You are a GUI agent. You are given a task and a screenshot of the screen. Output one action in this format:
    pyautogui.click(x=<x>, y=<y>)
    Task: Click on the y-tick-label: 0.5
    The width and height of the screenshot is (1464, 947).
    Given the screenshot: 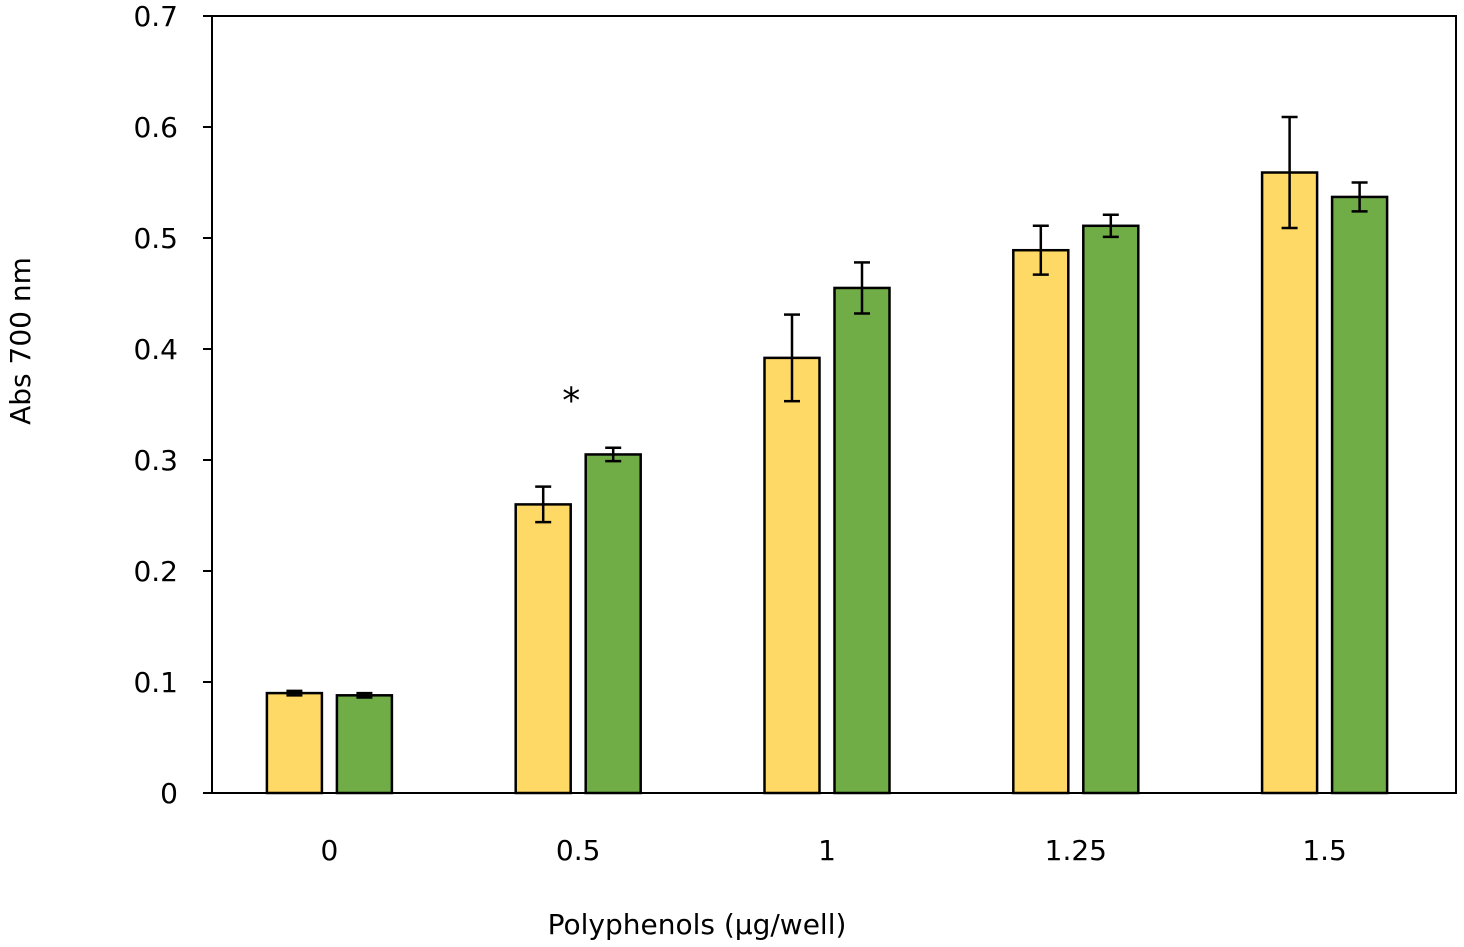 What is the action you would take?
    pyautogui.click(x=155, y=238)
    